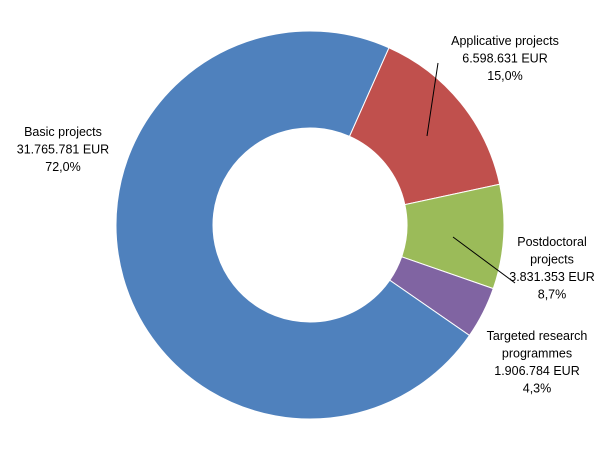 This screenshot has height=463, width=599. What do you see at coordinates (552, 260) in the screenshot?
I see `slice-label-1-line-1: projects` at bounding box center [552, 260].